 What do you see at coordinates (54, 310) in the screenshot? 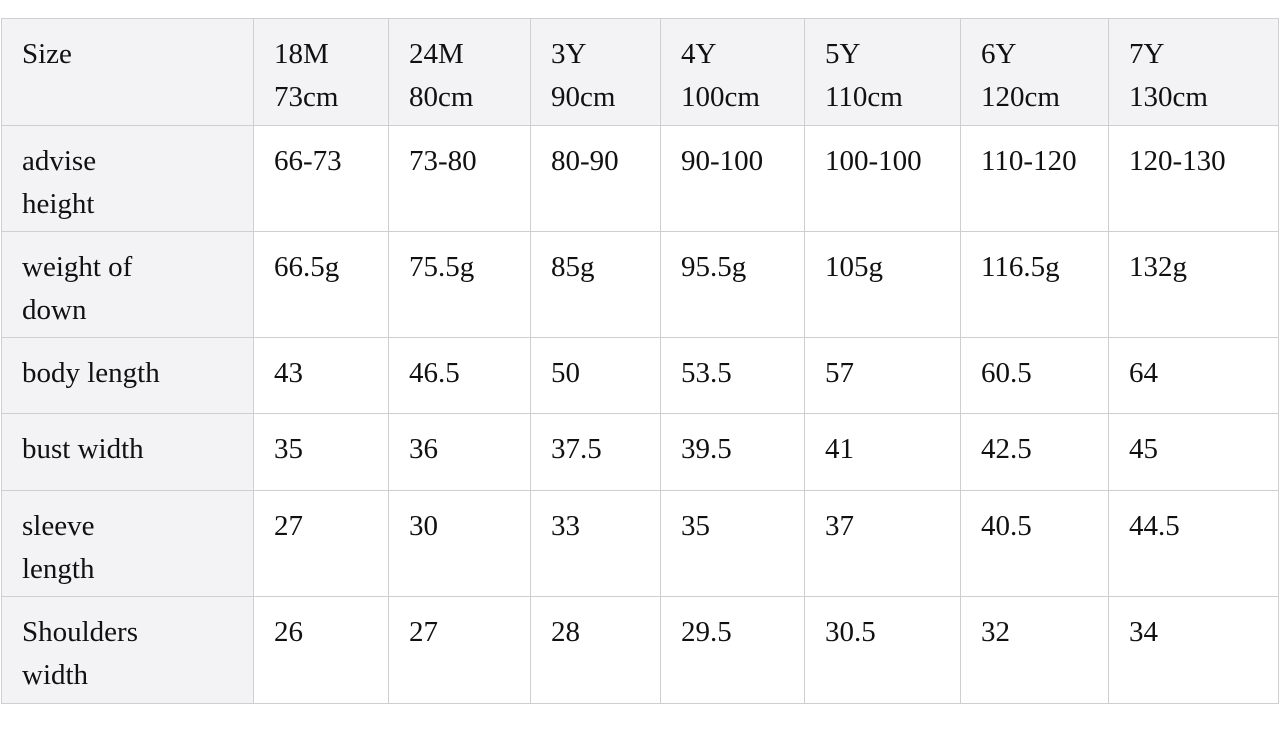
I see `cell-text: down` at bounding box center [54, 310].